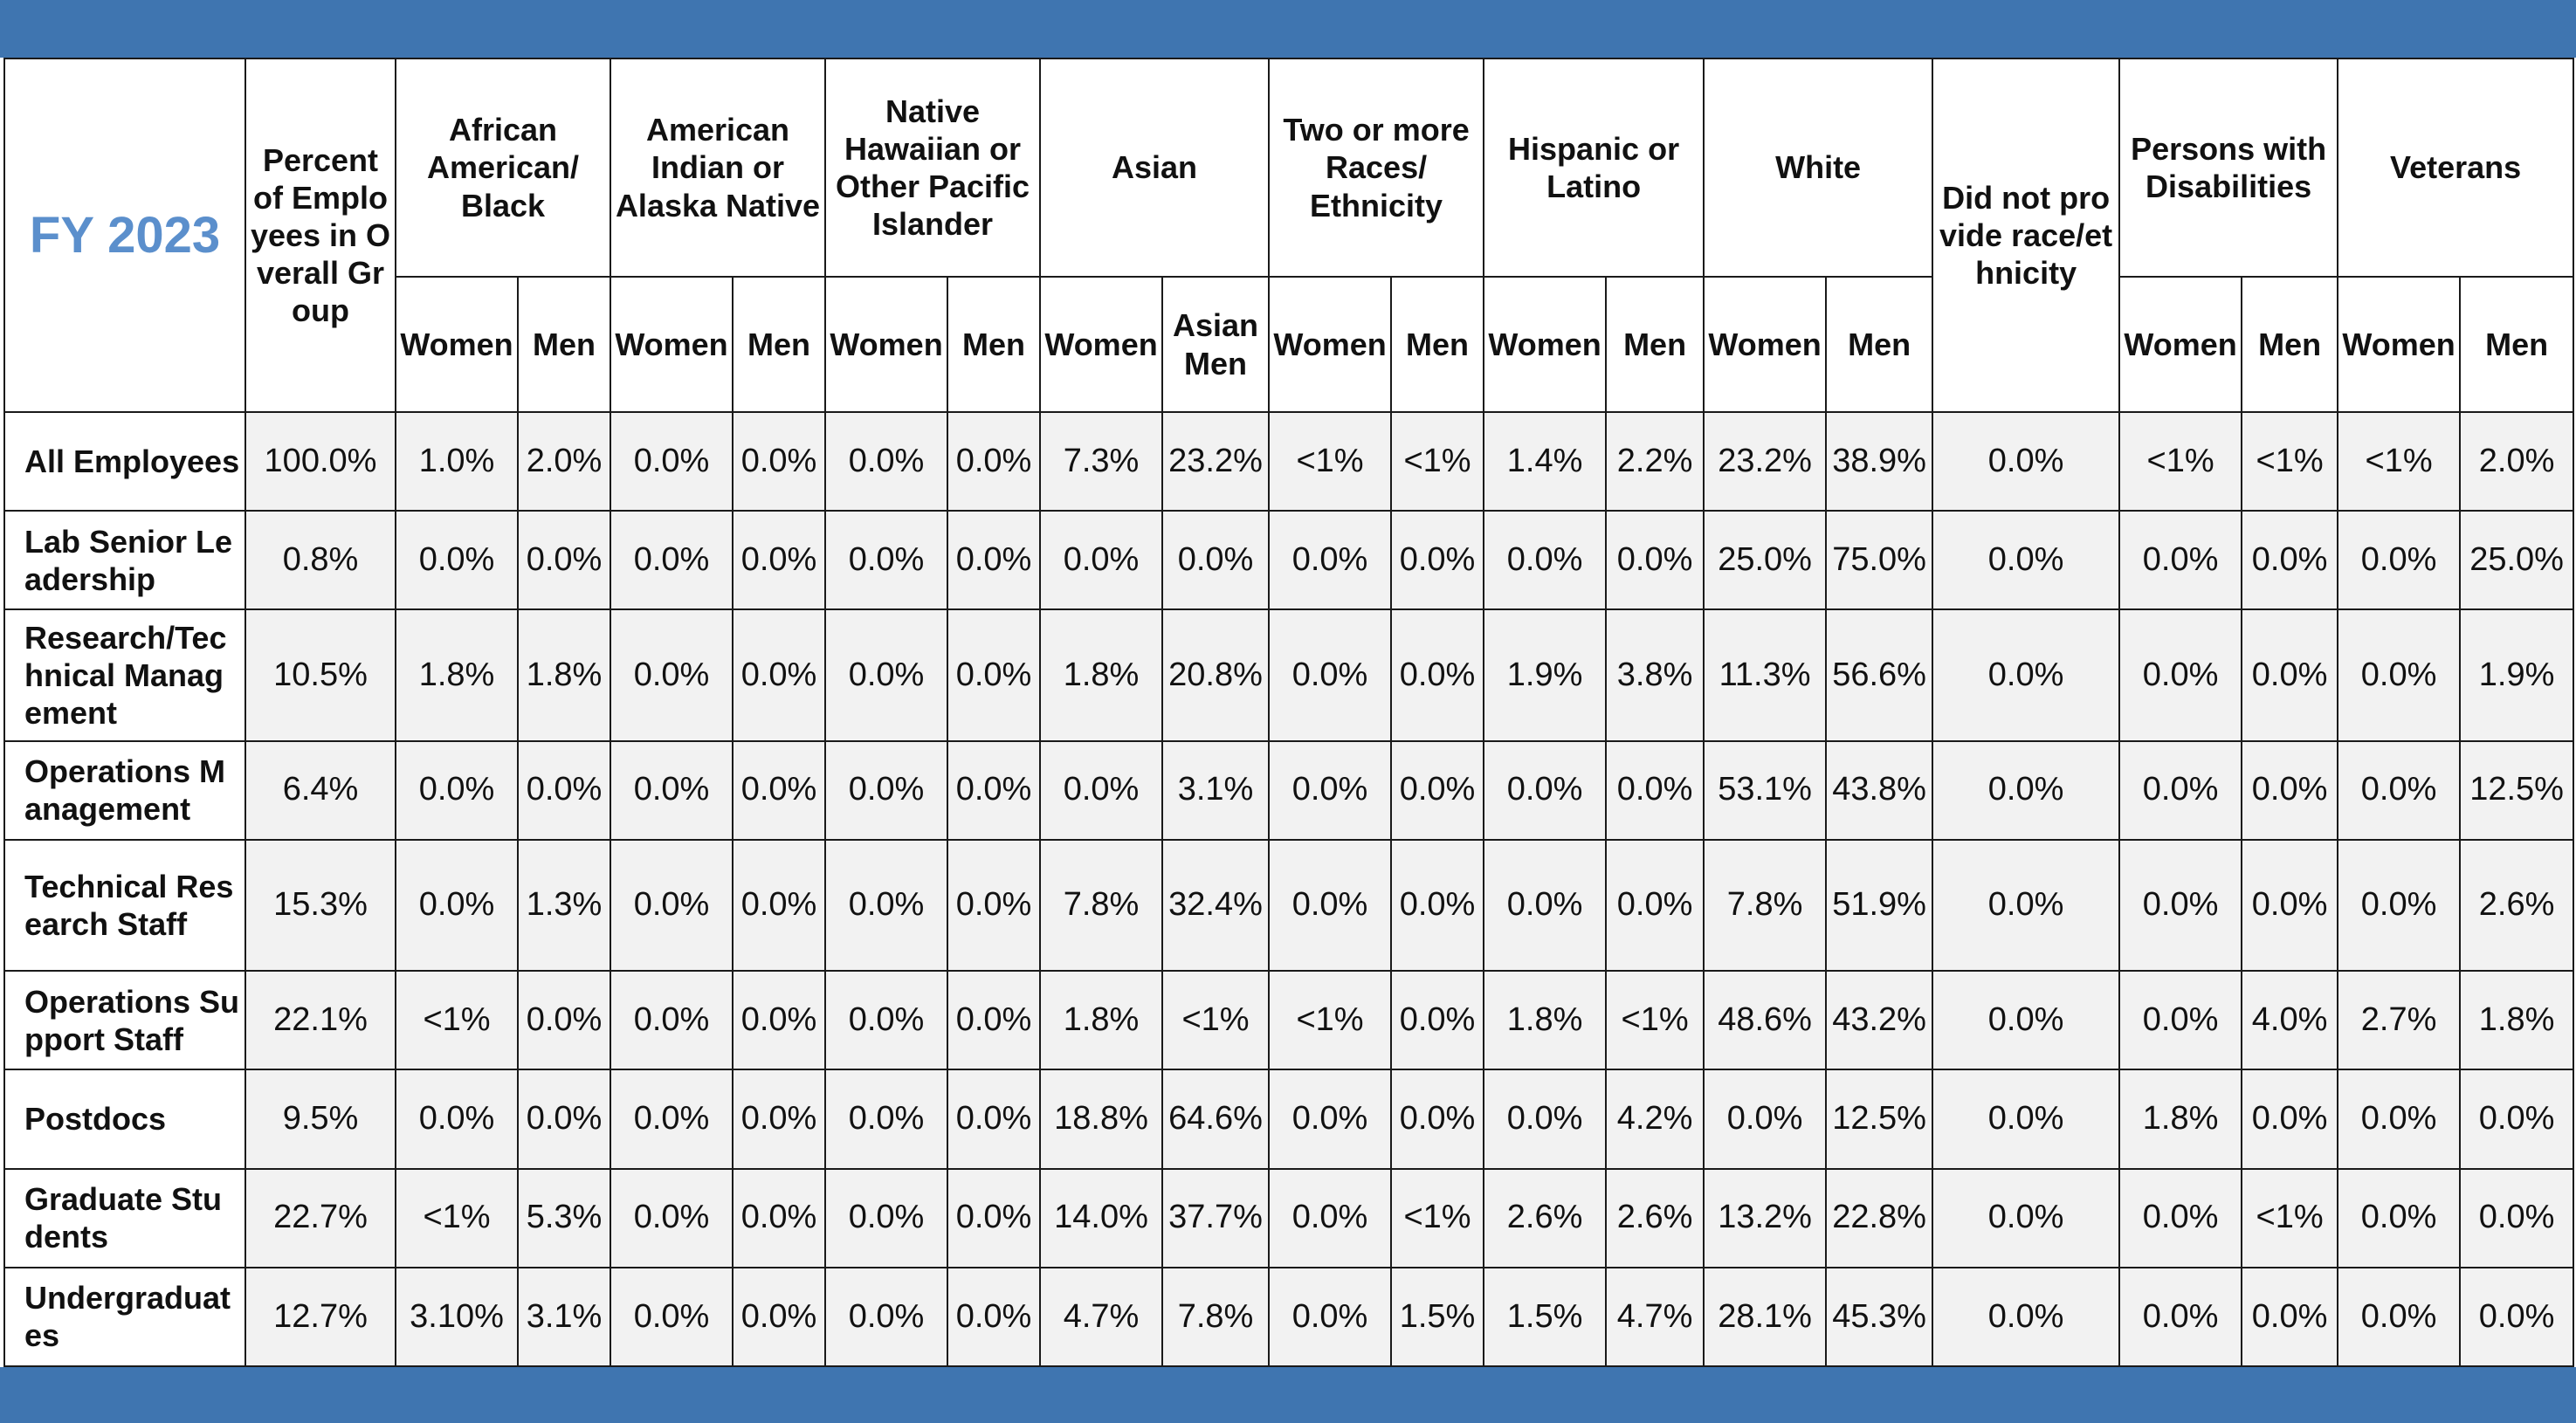 The width and height of the screenshot is (2576, 1423). I want to click on table-cell: 18.8%, so click(1101, 1119).